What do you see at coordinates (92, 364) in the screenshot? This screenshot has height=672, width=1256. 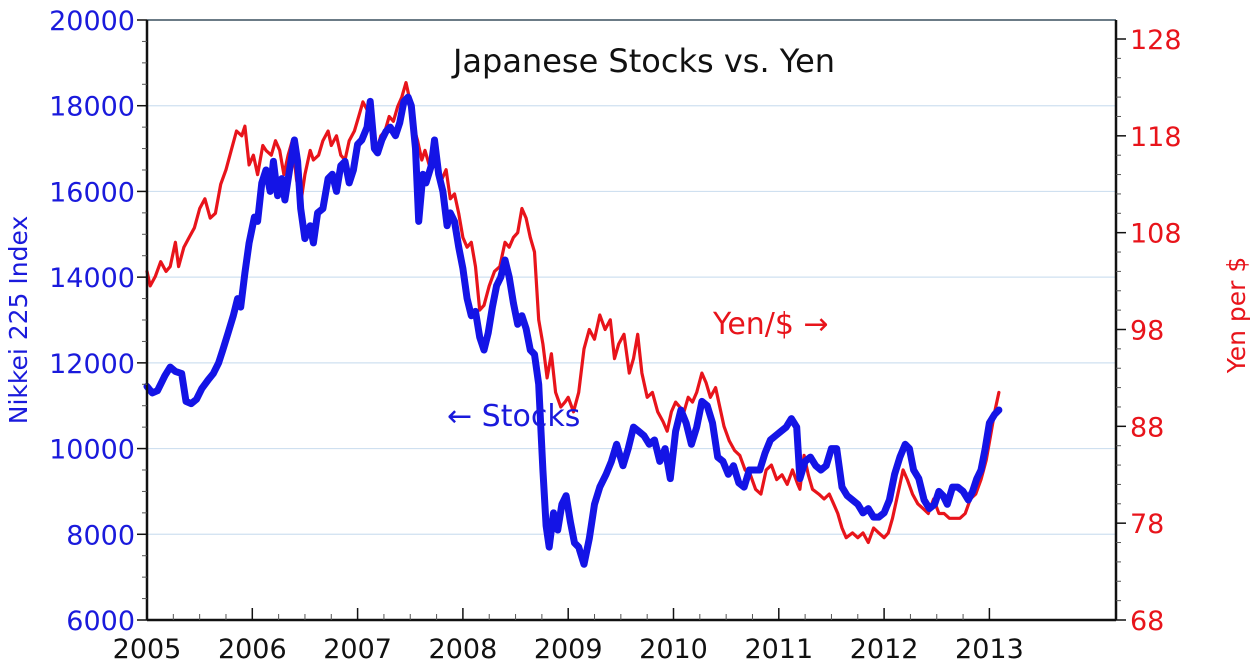 I see `tick-label: 12000` at bounding box center [92, 364].